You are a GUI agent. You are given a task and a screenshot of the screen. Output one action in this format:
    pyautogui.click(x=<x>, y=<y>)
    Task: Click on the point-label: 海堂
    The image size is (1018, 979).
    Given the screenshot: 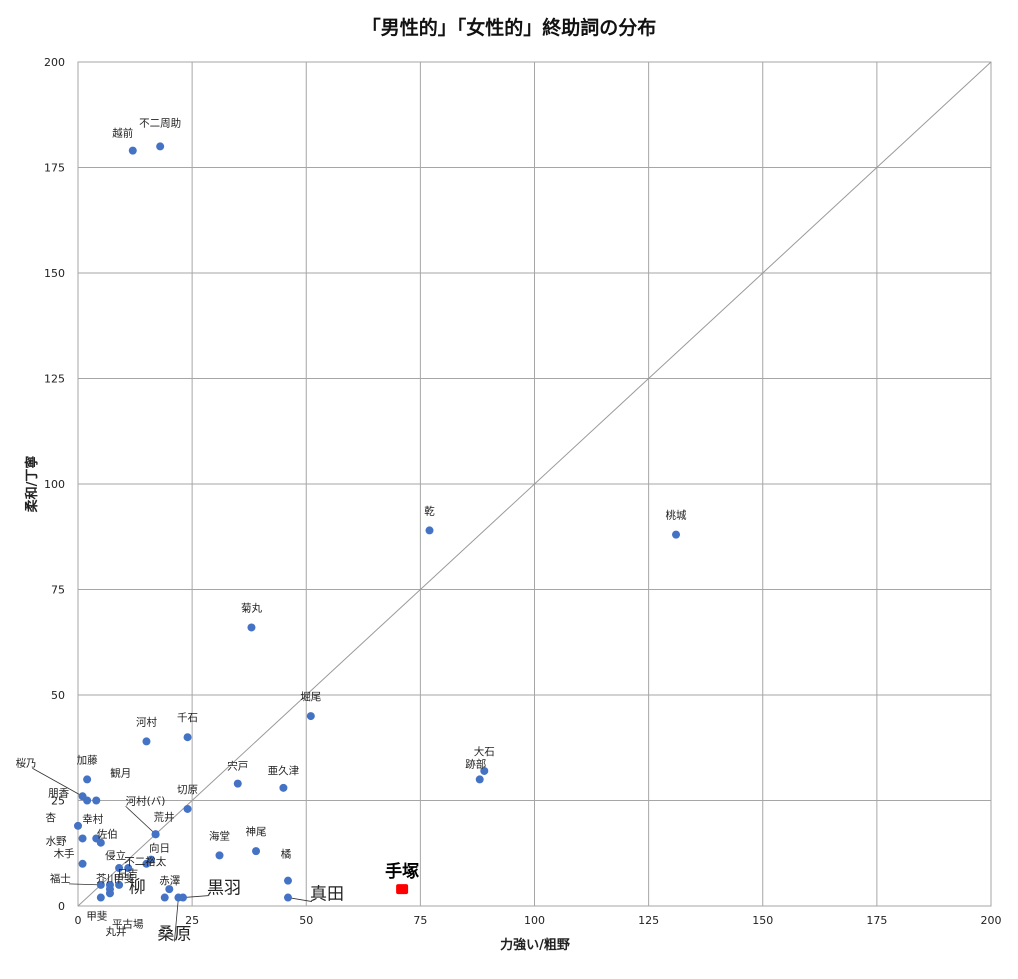 What is the action you would take?
    pyautogui.click(x=219, y=835)
    